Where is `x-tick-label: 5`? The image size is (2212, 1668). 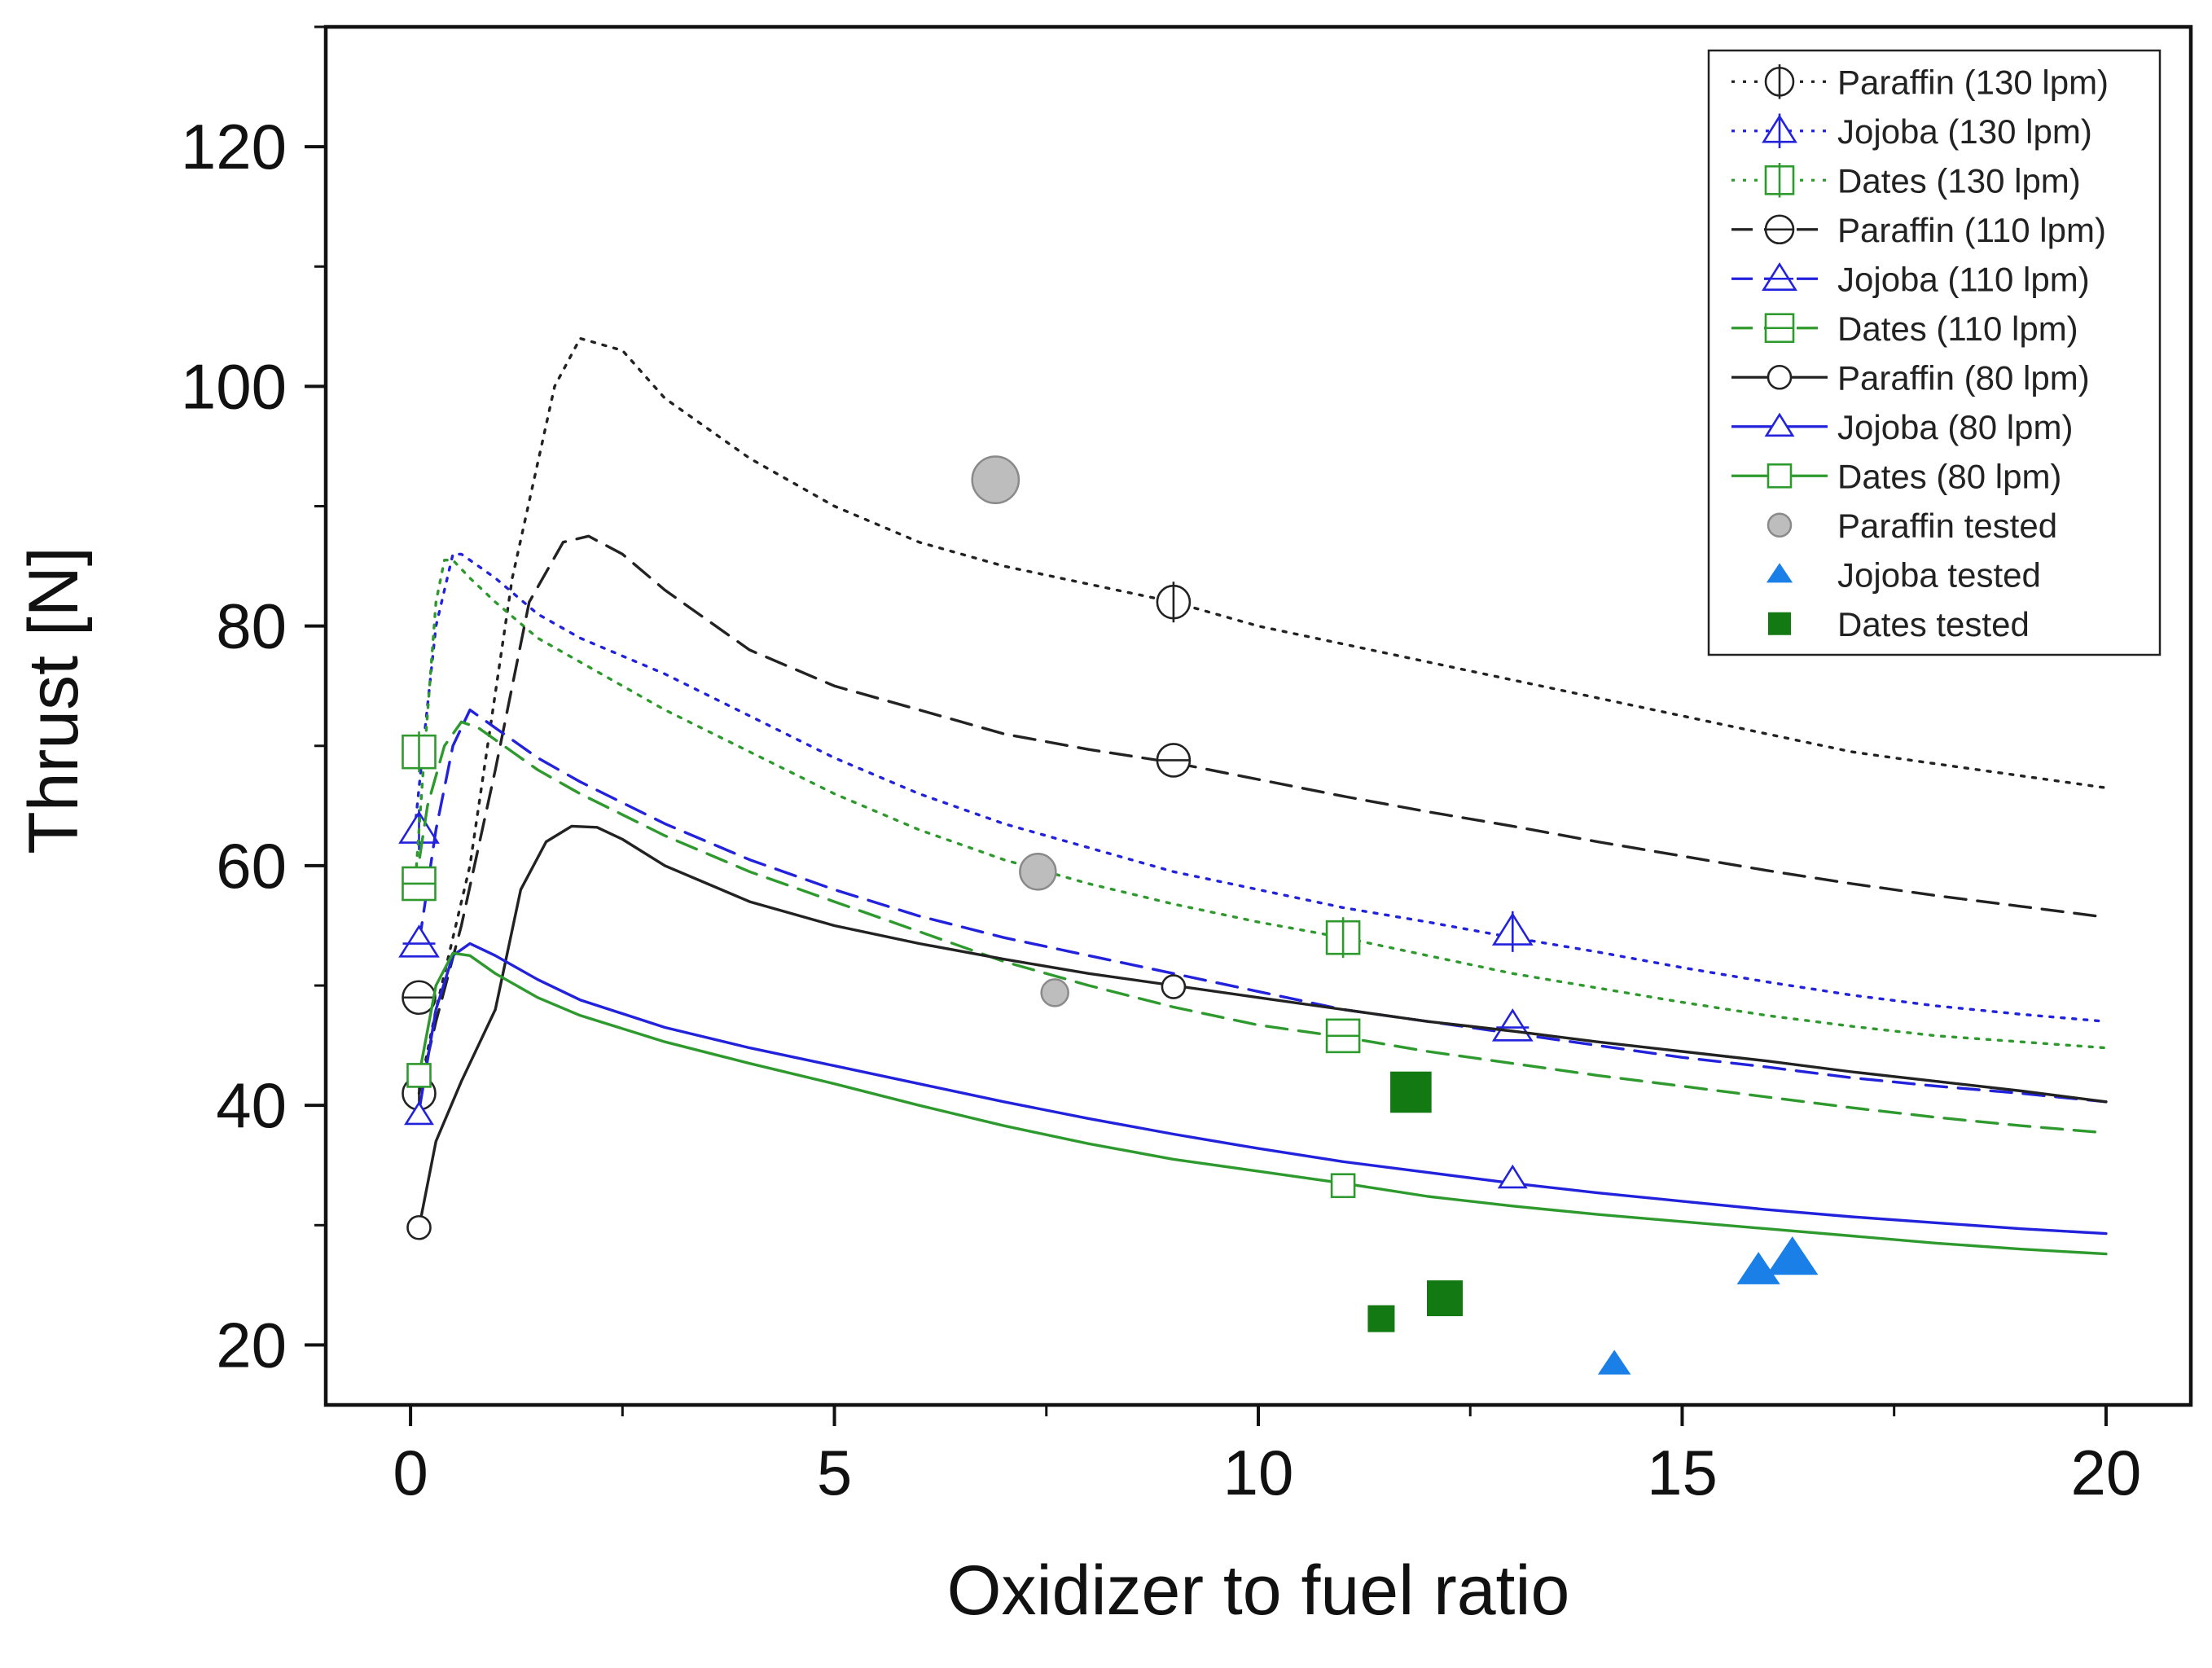 x-tick-label: 5 is located at coordinates (834, 1472).